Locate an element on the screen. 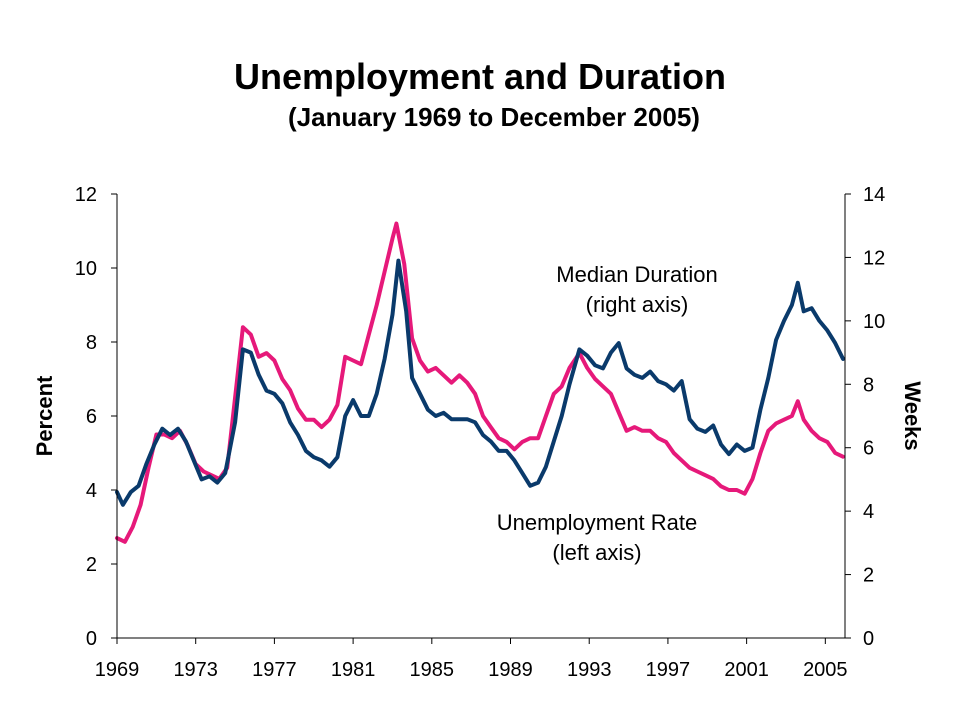  x-tick-label: 1985 is located at coordinates (432, 670).